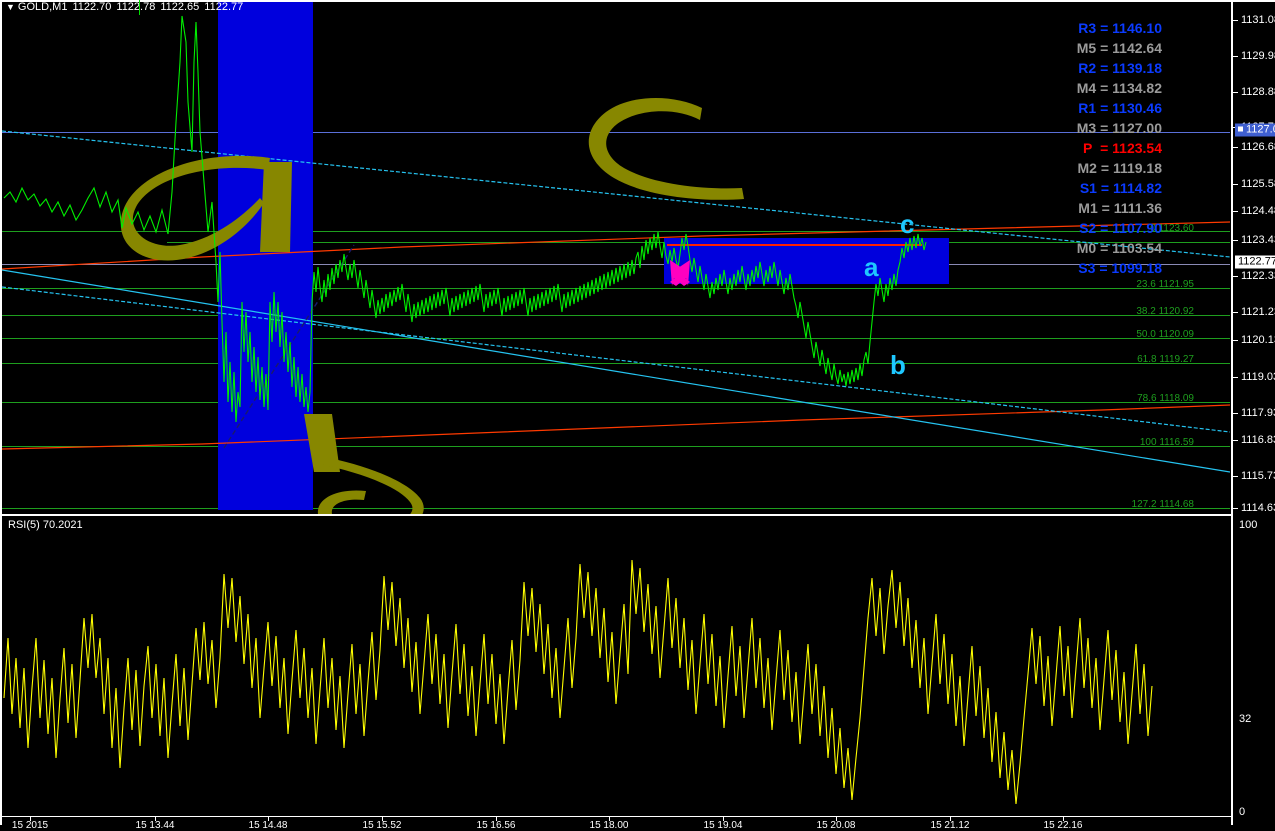  Describe the element at coordinates (666, 148) in the screenshot. I see `scribble-letter-c` at that location.